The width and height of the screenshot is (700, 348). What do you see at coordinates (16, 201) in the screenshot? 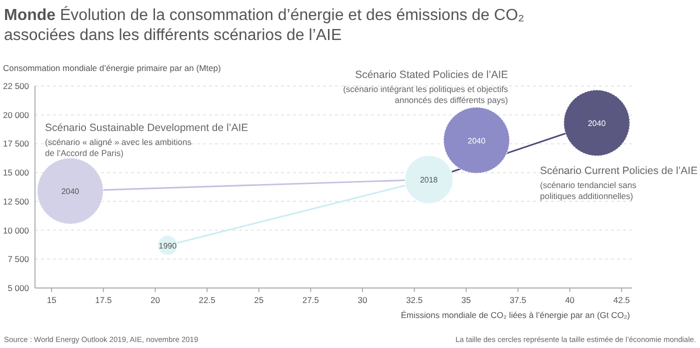
I see `y-tick-label: 12 500` at bounding box center [16, 201].